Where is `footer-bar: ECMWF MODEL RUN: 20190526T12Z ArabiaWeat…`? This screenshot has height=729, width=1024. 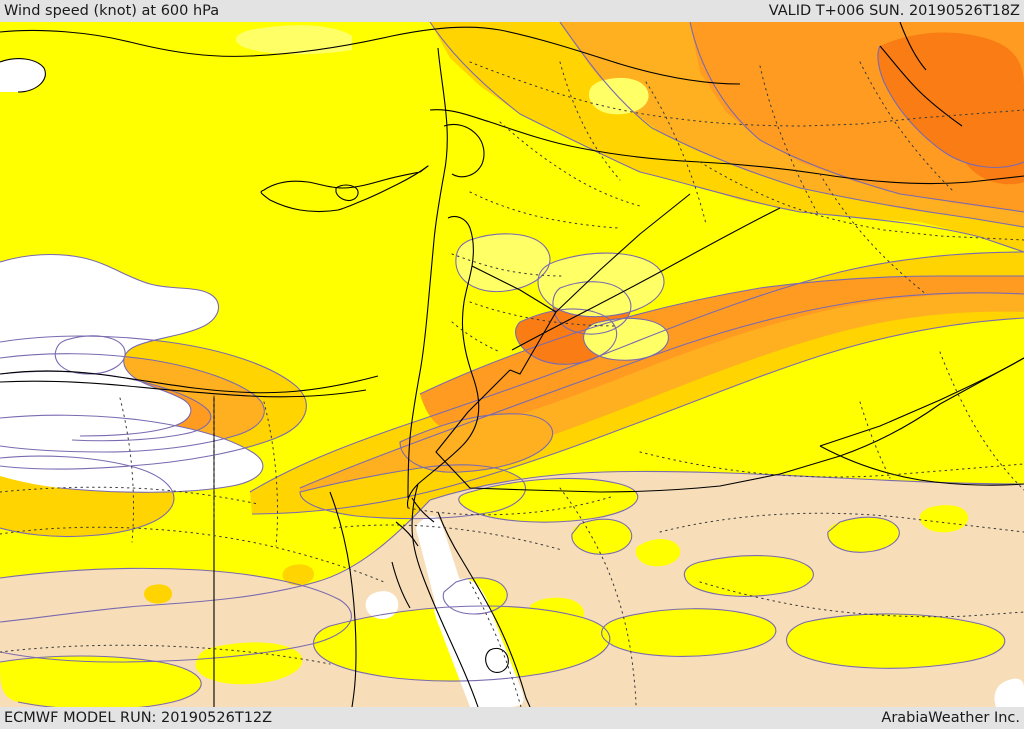 footer-bar: ECMWF MODEL RUN: 20190526T12Z ArabiaWeat… is located at coordinates (512, 718).